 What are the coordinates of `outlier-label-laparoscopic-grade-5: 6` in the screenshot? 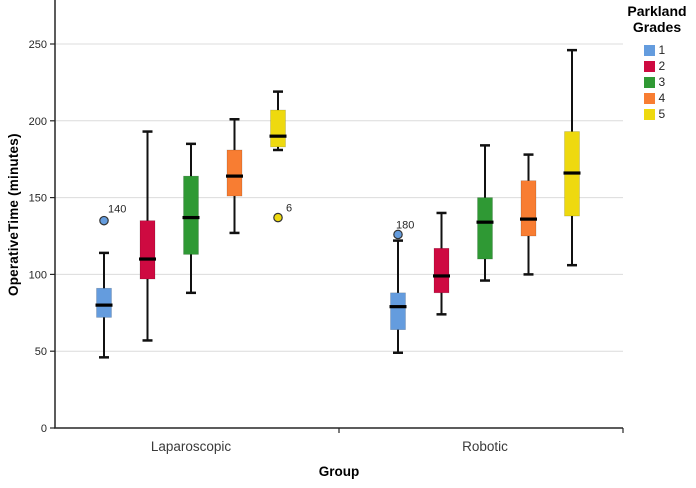 It's located at (289, 209).